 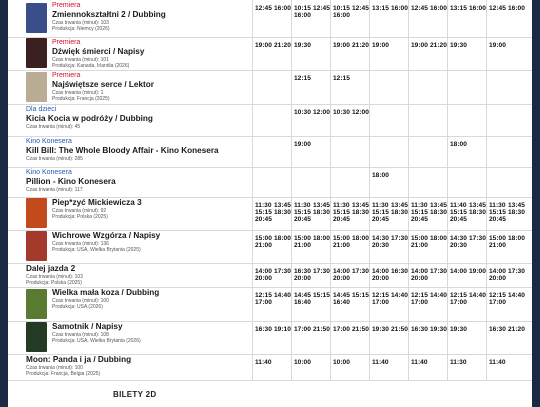 What do you see at coordinates (321, 112) in the screenshot?
I see `showtime-link: 12:00` at bounding box center [321, 112].